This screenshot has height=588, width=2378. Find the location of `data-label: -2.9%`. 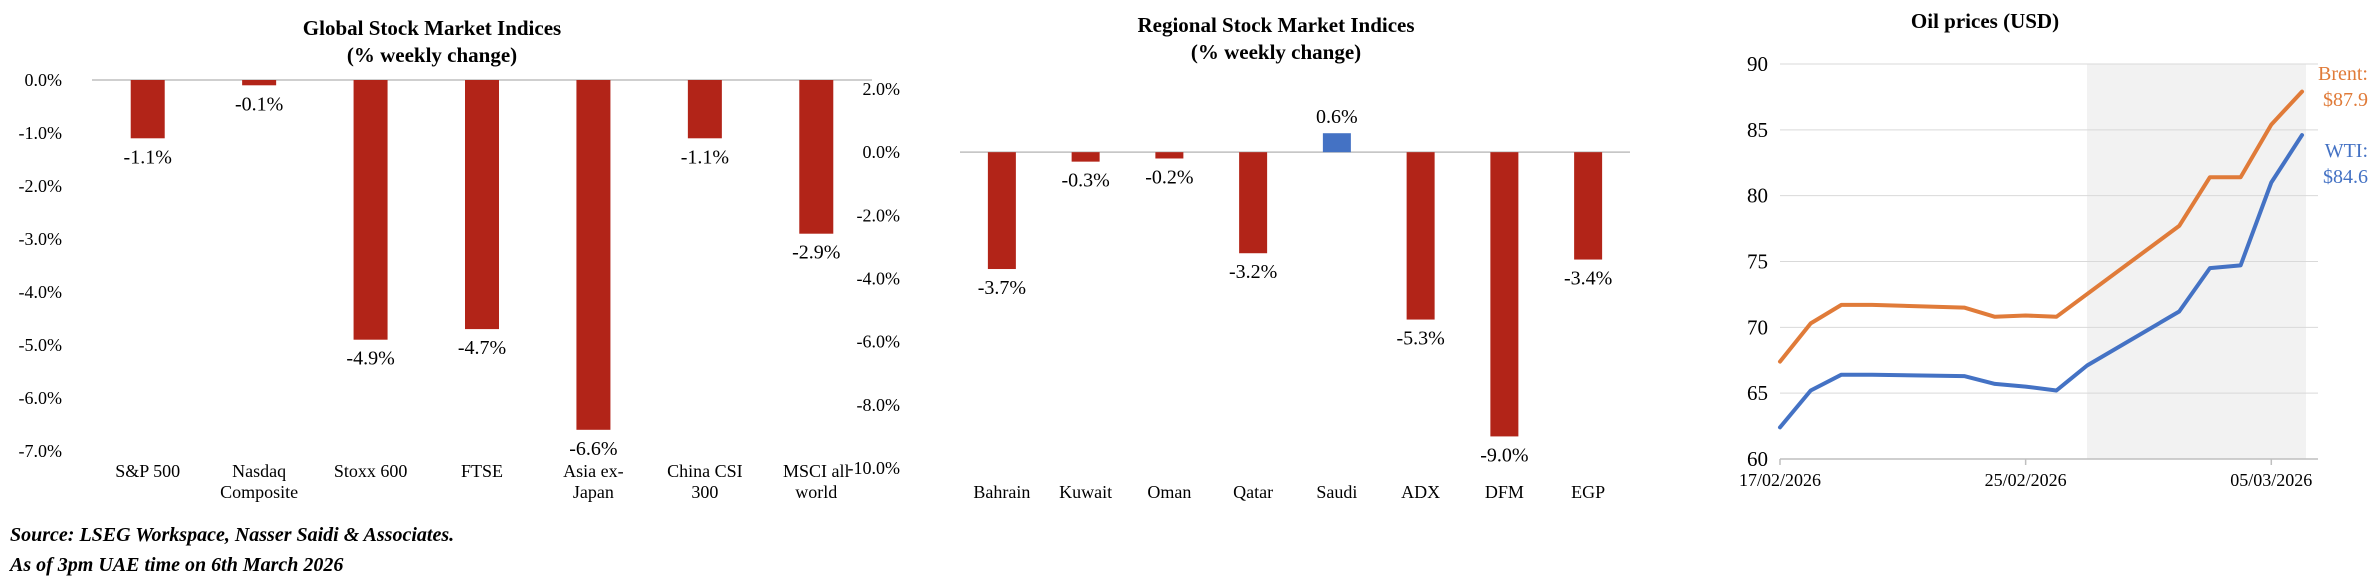

data-label: -2.9% is located at coordinates (816, 253).